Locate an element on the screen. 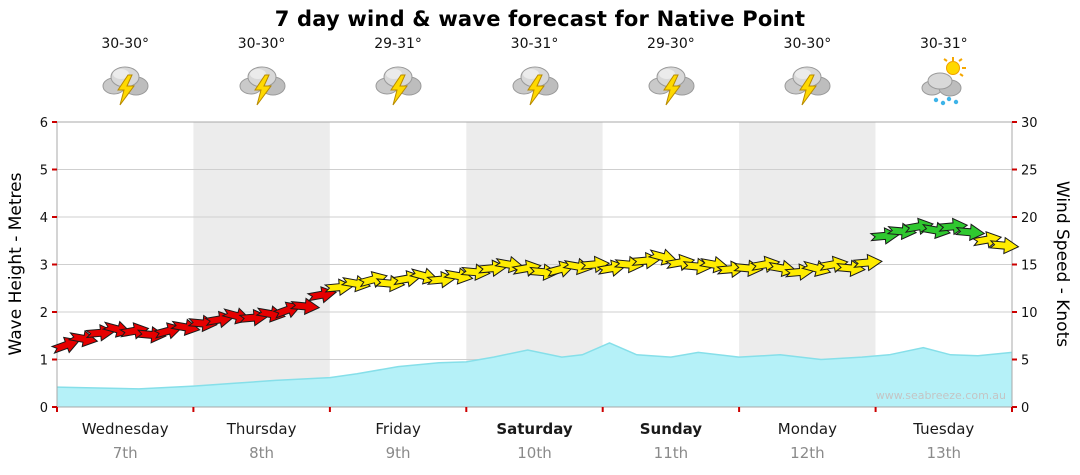 The width and height of the screenshot is (1080, 475). day-date-label: 8th is located at coordinates (261, 453).